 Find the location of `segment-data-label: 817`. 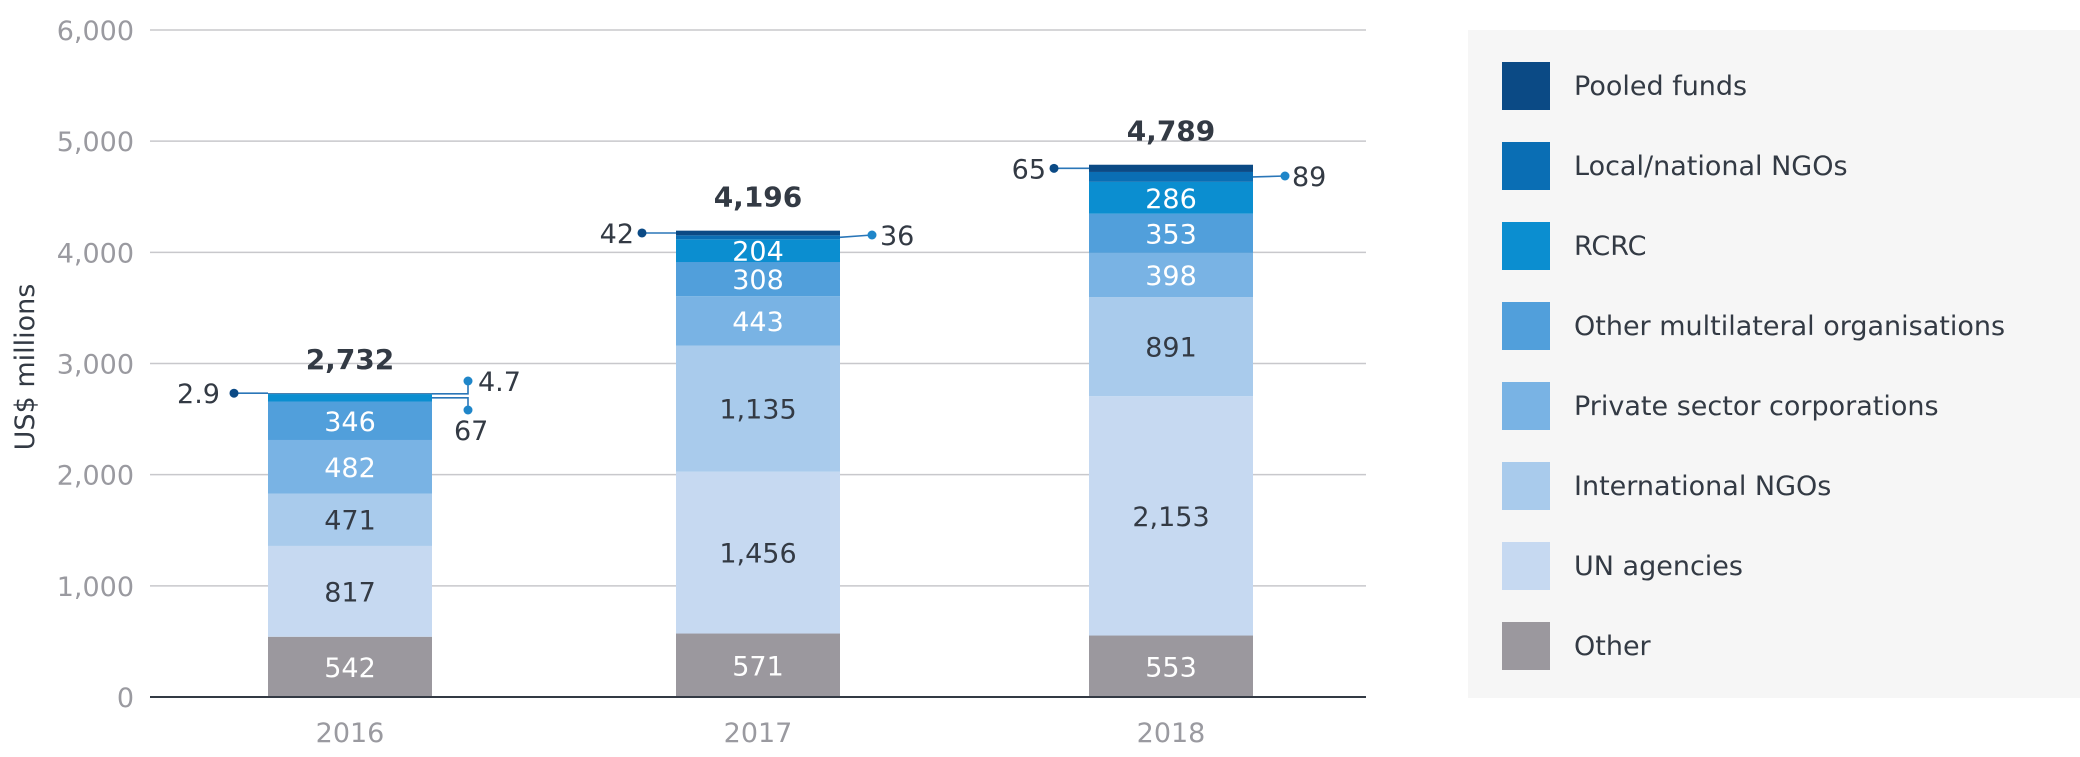

segment-data-label: 817 is located at coordinates (350, 592).